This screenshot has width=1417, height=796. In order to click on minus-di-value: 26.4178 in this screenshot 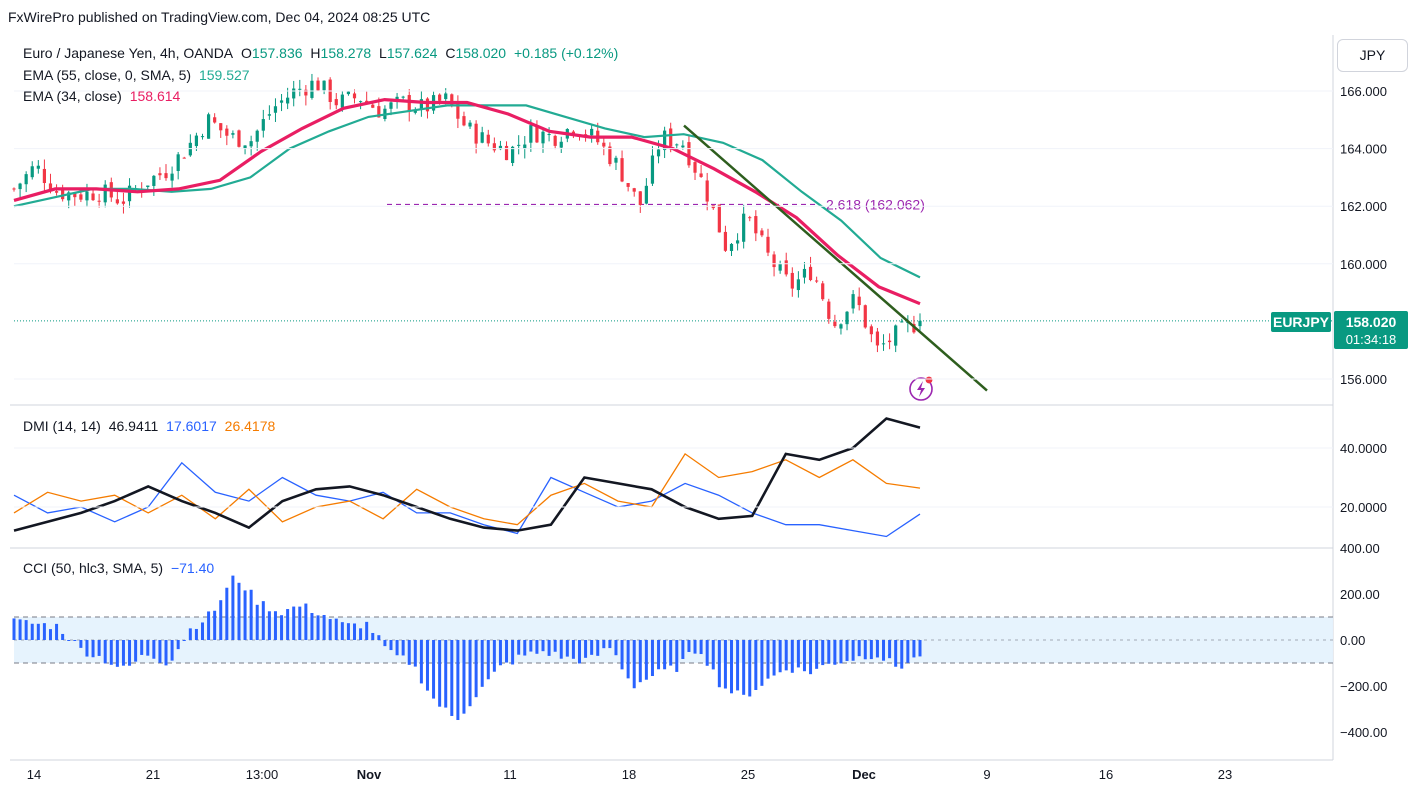, I will do `click(250, 426)`.